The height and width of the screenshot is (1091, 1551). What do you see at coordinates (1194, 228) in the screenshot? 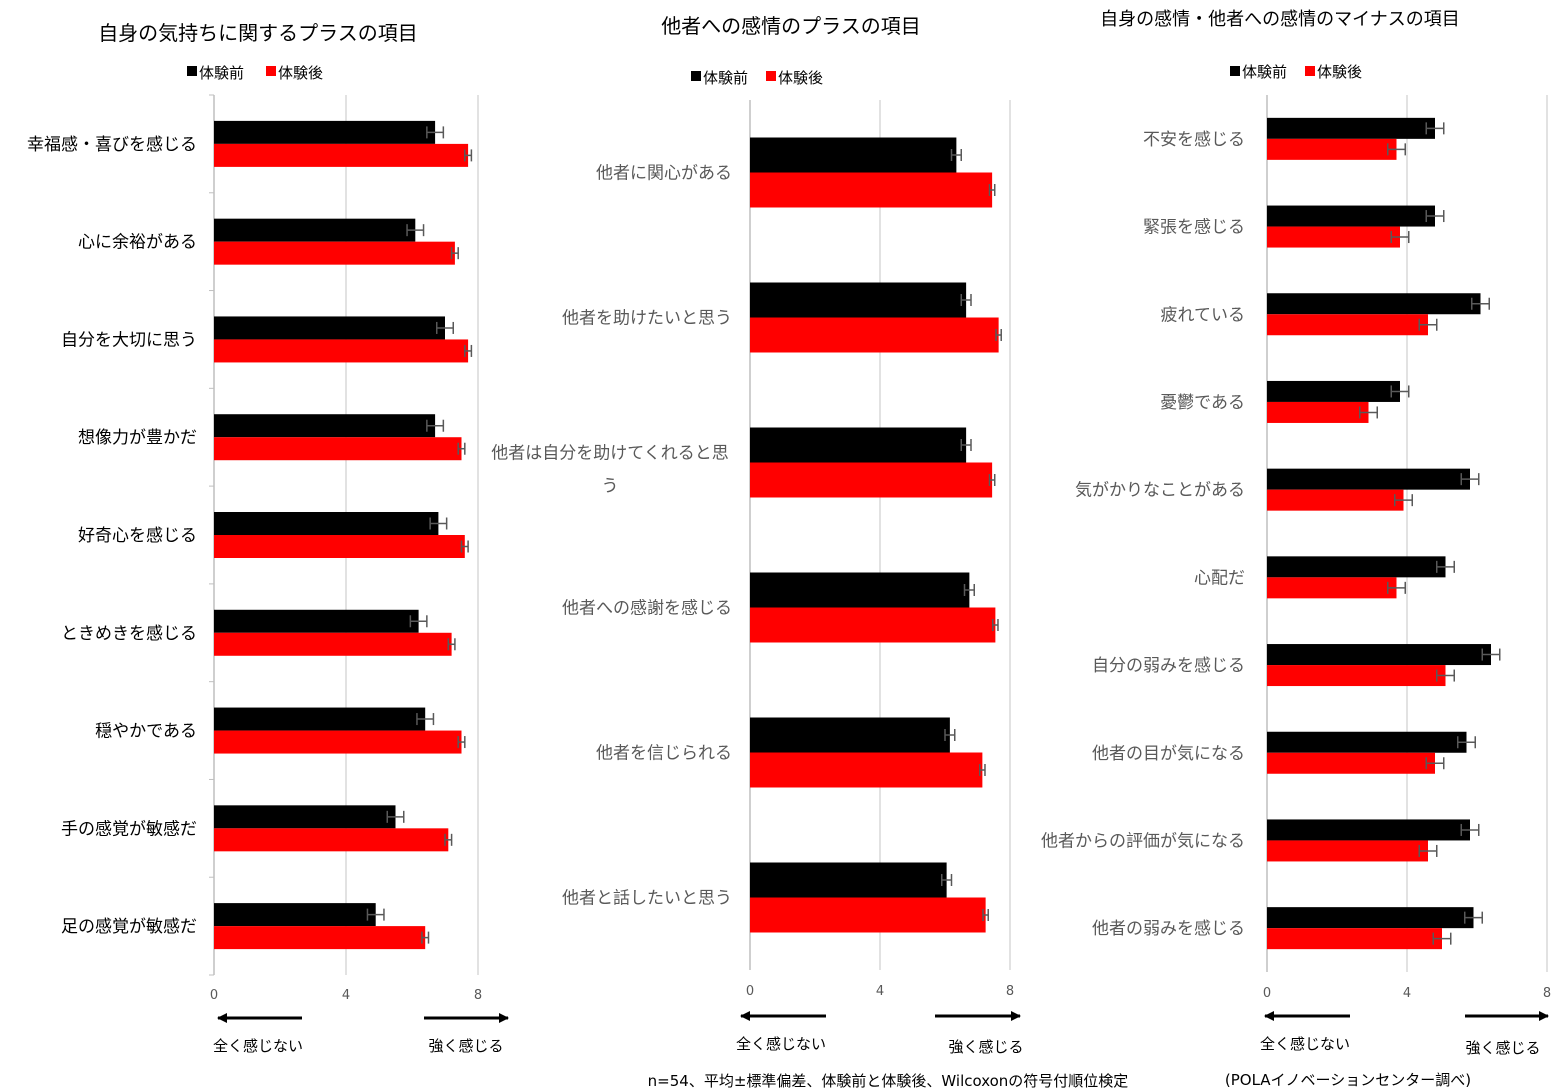
I see `category-label: 緊張を感じる` at bounding box center [1194, 228].